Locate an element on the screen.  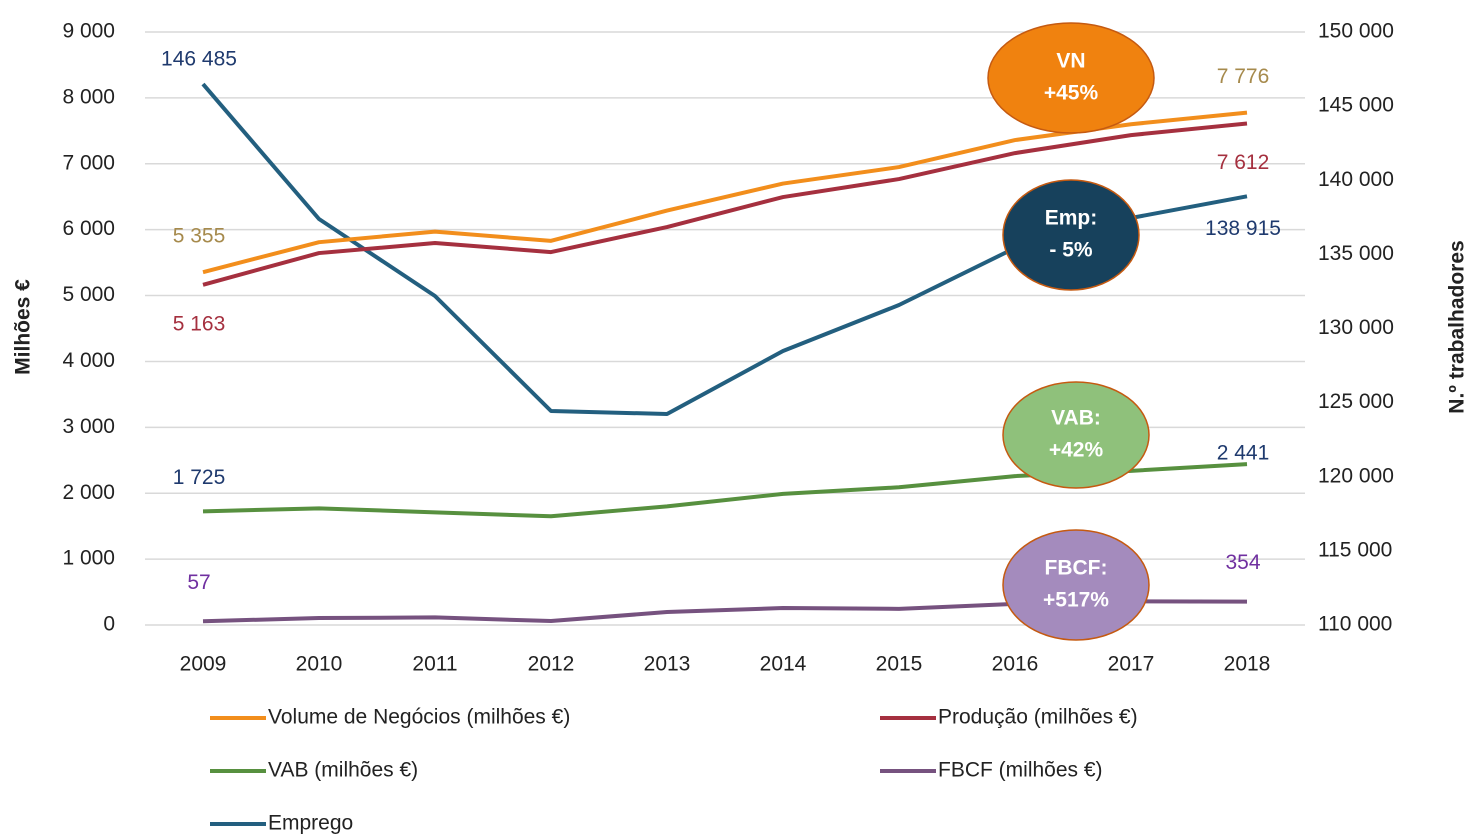
y-tick-label: 5 000 is located at coordinates (88, 294).